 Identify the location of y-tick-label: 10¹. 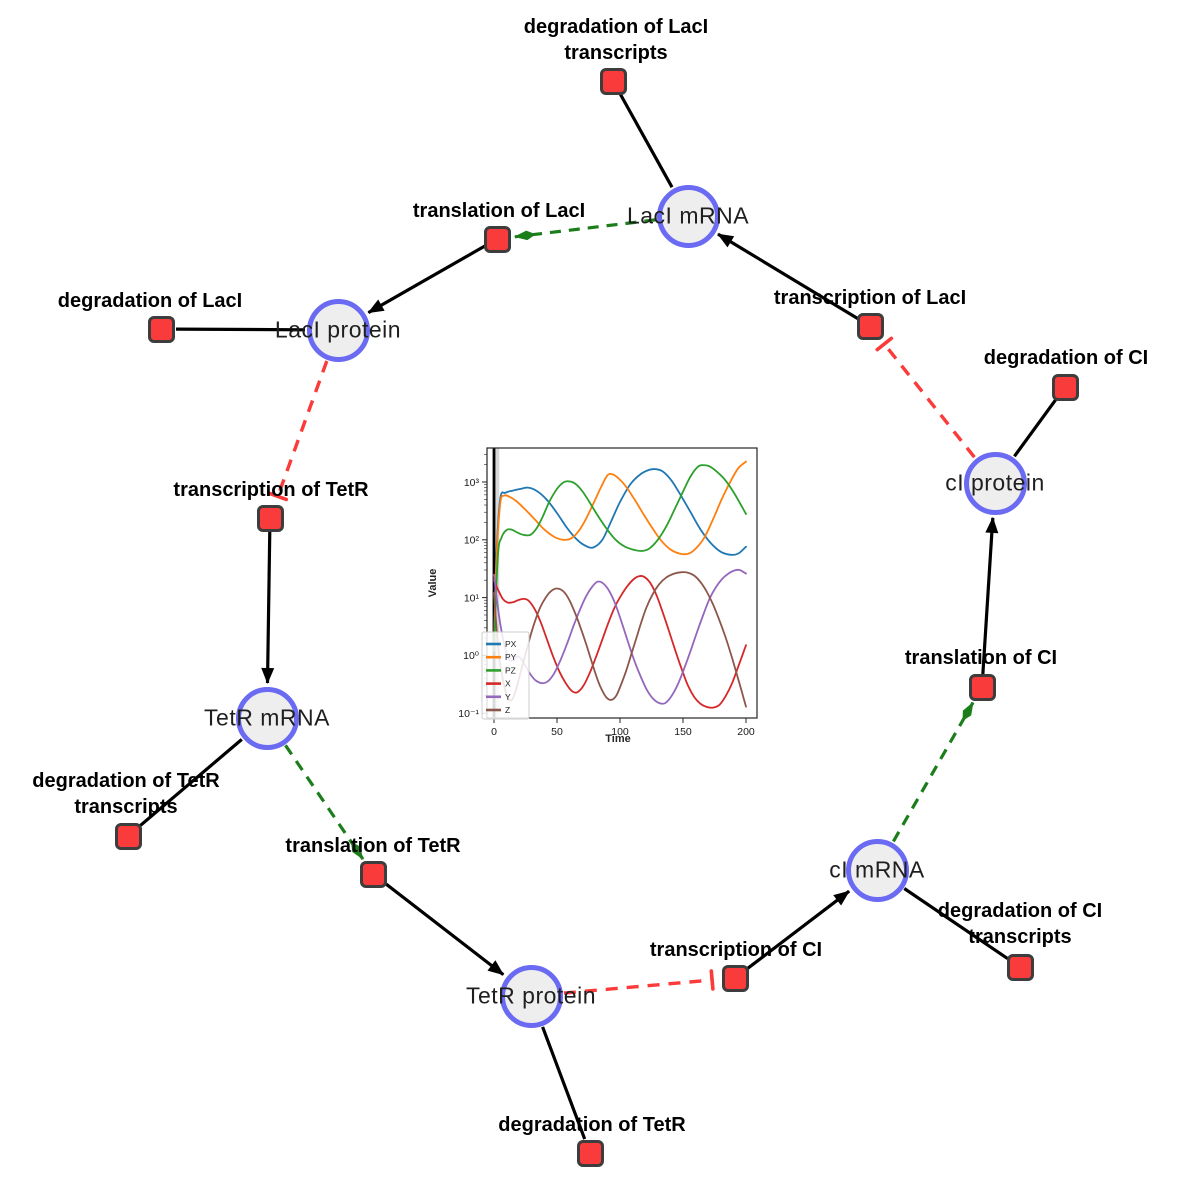
(472, 598).